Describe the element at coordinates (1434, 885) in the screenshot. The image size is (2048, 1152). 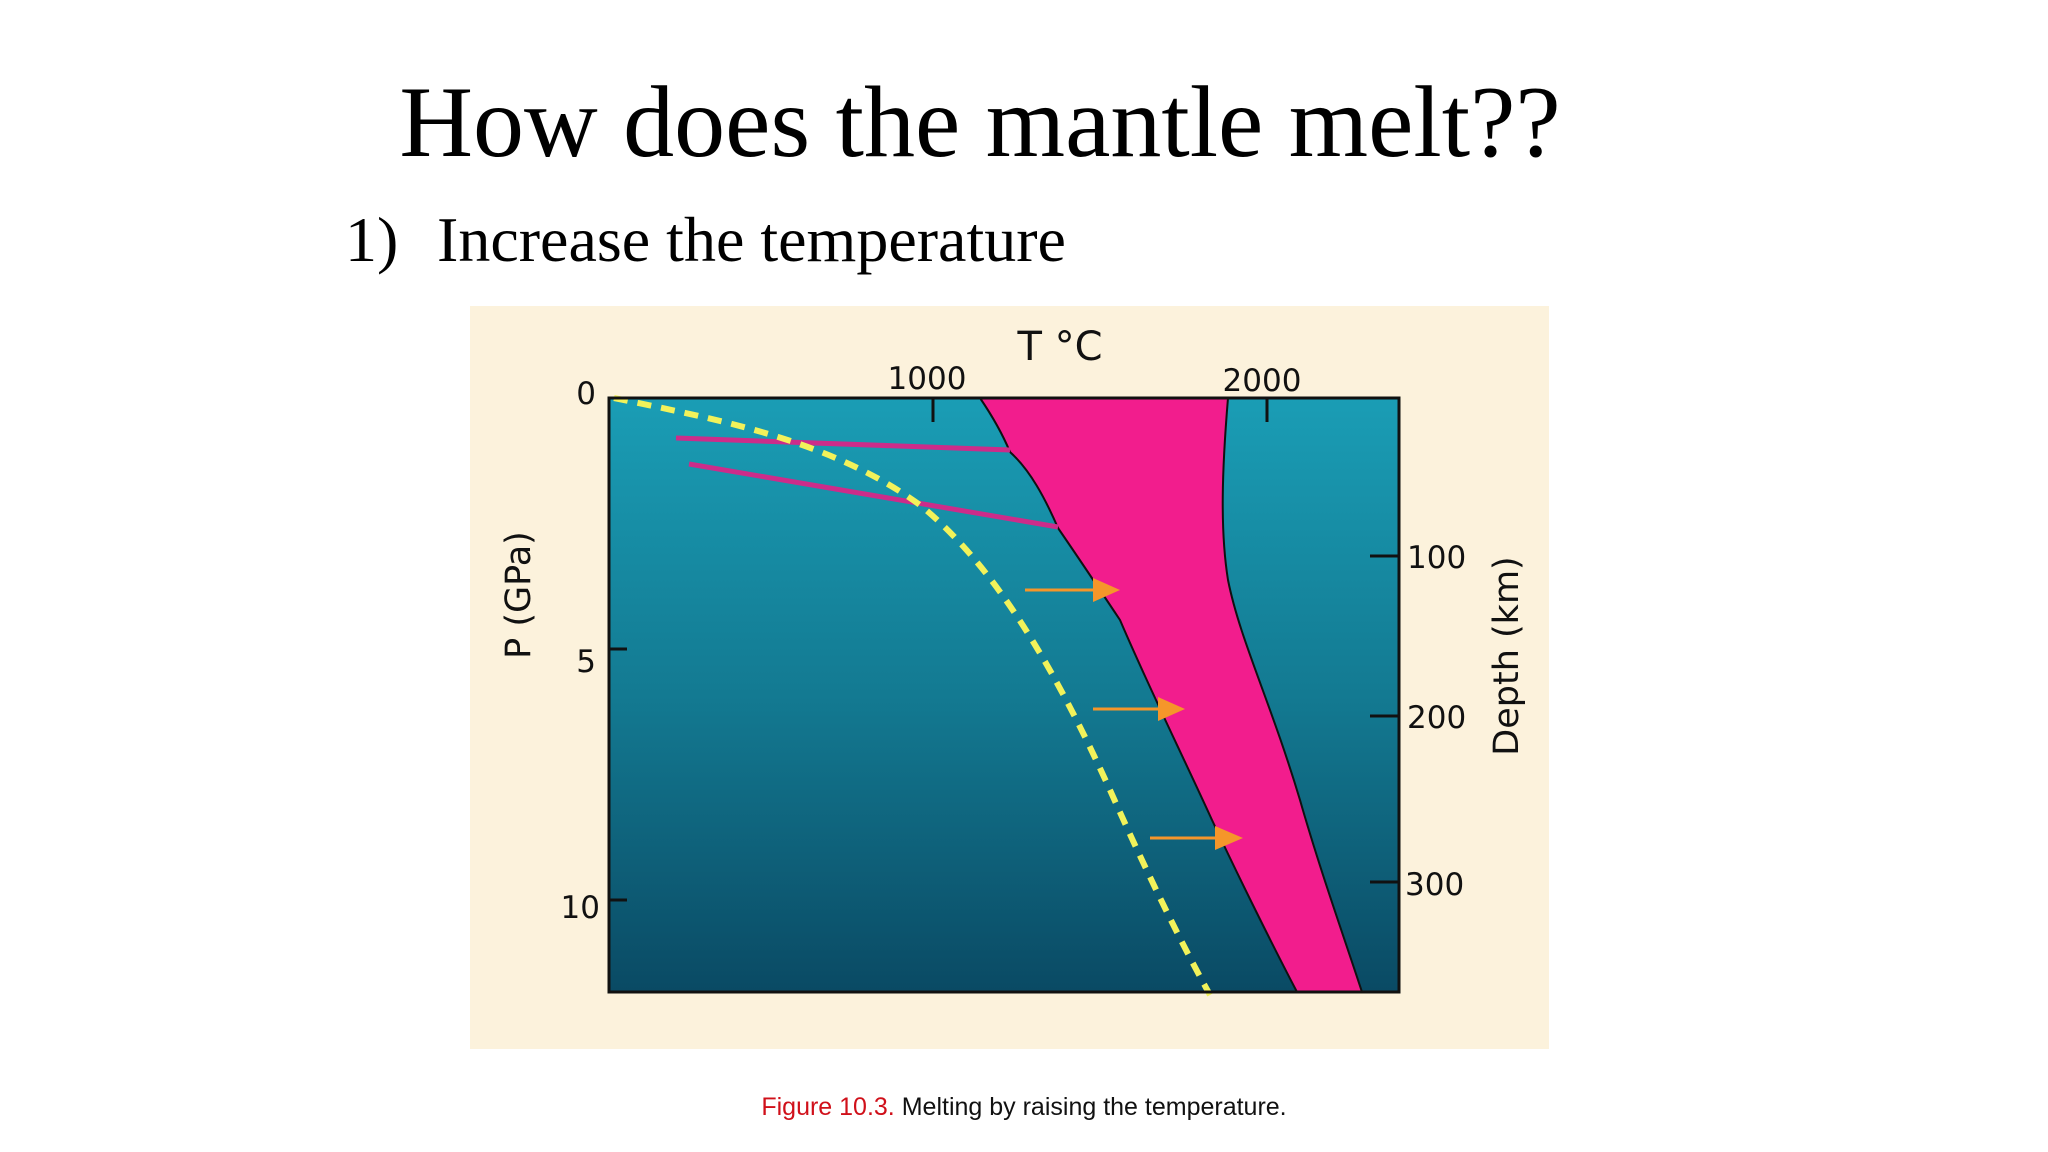
I see `right-tick-label-300: 300` at that location.